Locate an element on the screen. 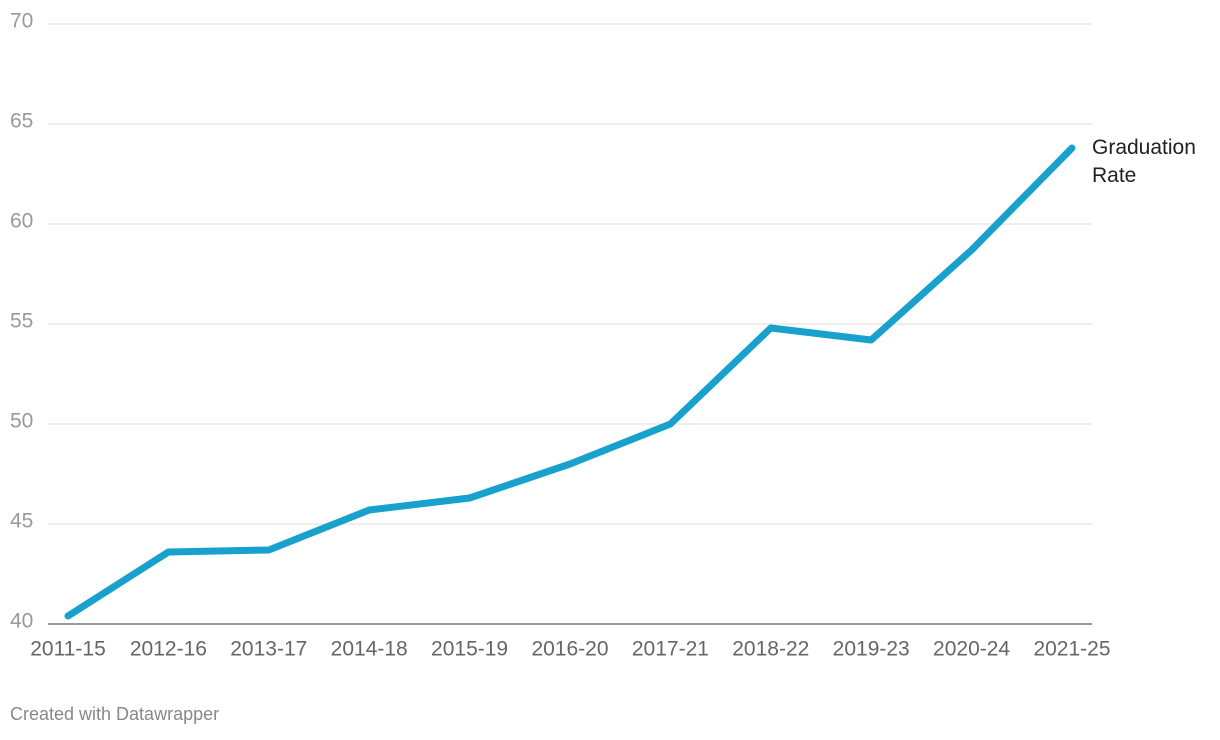 Image resolution: width=1220 pixels, height=740 pixels. x-tick-label: 2019-23 is located at coordinates (871, 649).